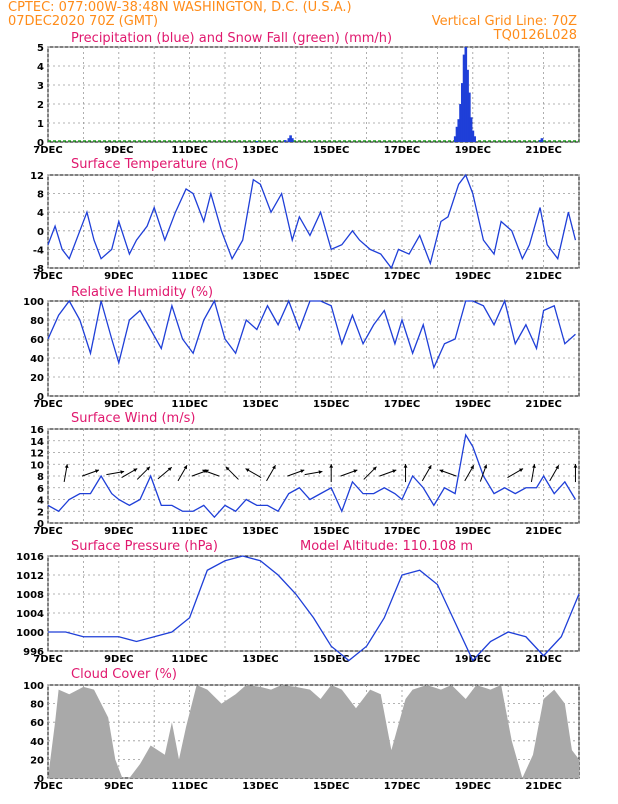 The width and height of the screenshot is (618, 804). What do you see at coordinates (30, 557) in the screenshot?
I see `y-tick-label: 1016` at bounding box center [30, 557].